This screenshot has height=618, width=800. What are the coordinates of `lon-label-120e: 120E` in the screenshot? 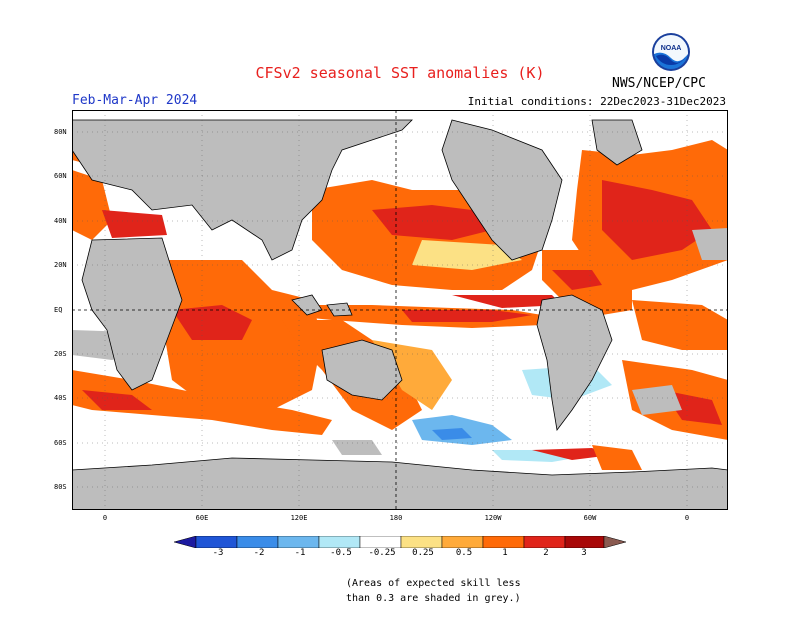 It's located at (299, 518).